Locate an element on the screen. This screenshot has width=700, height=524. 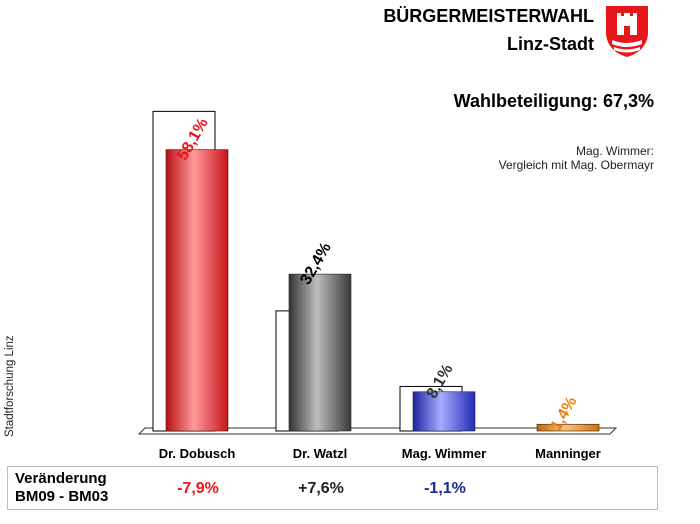
bar-manninger is located at coordinates (568, 427).